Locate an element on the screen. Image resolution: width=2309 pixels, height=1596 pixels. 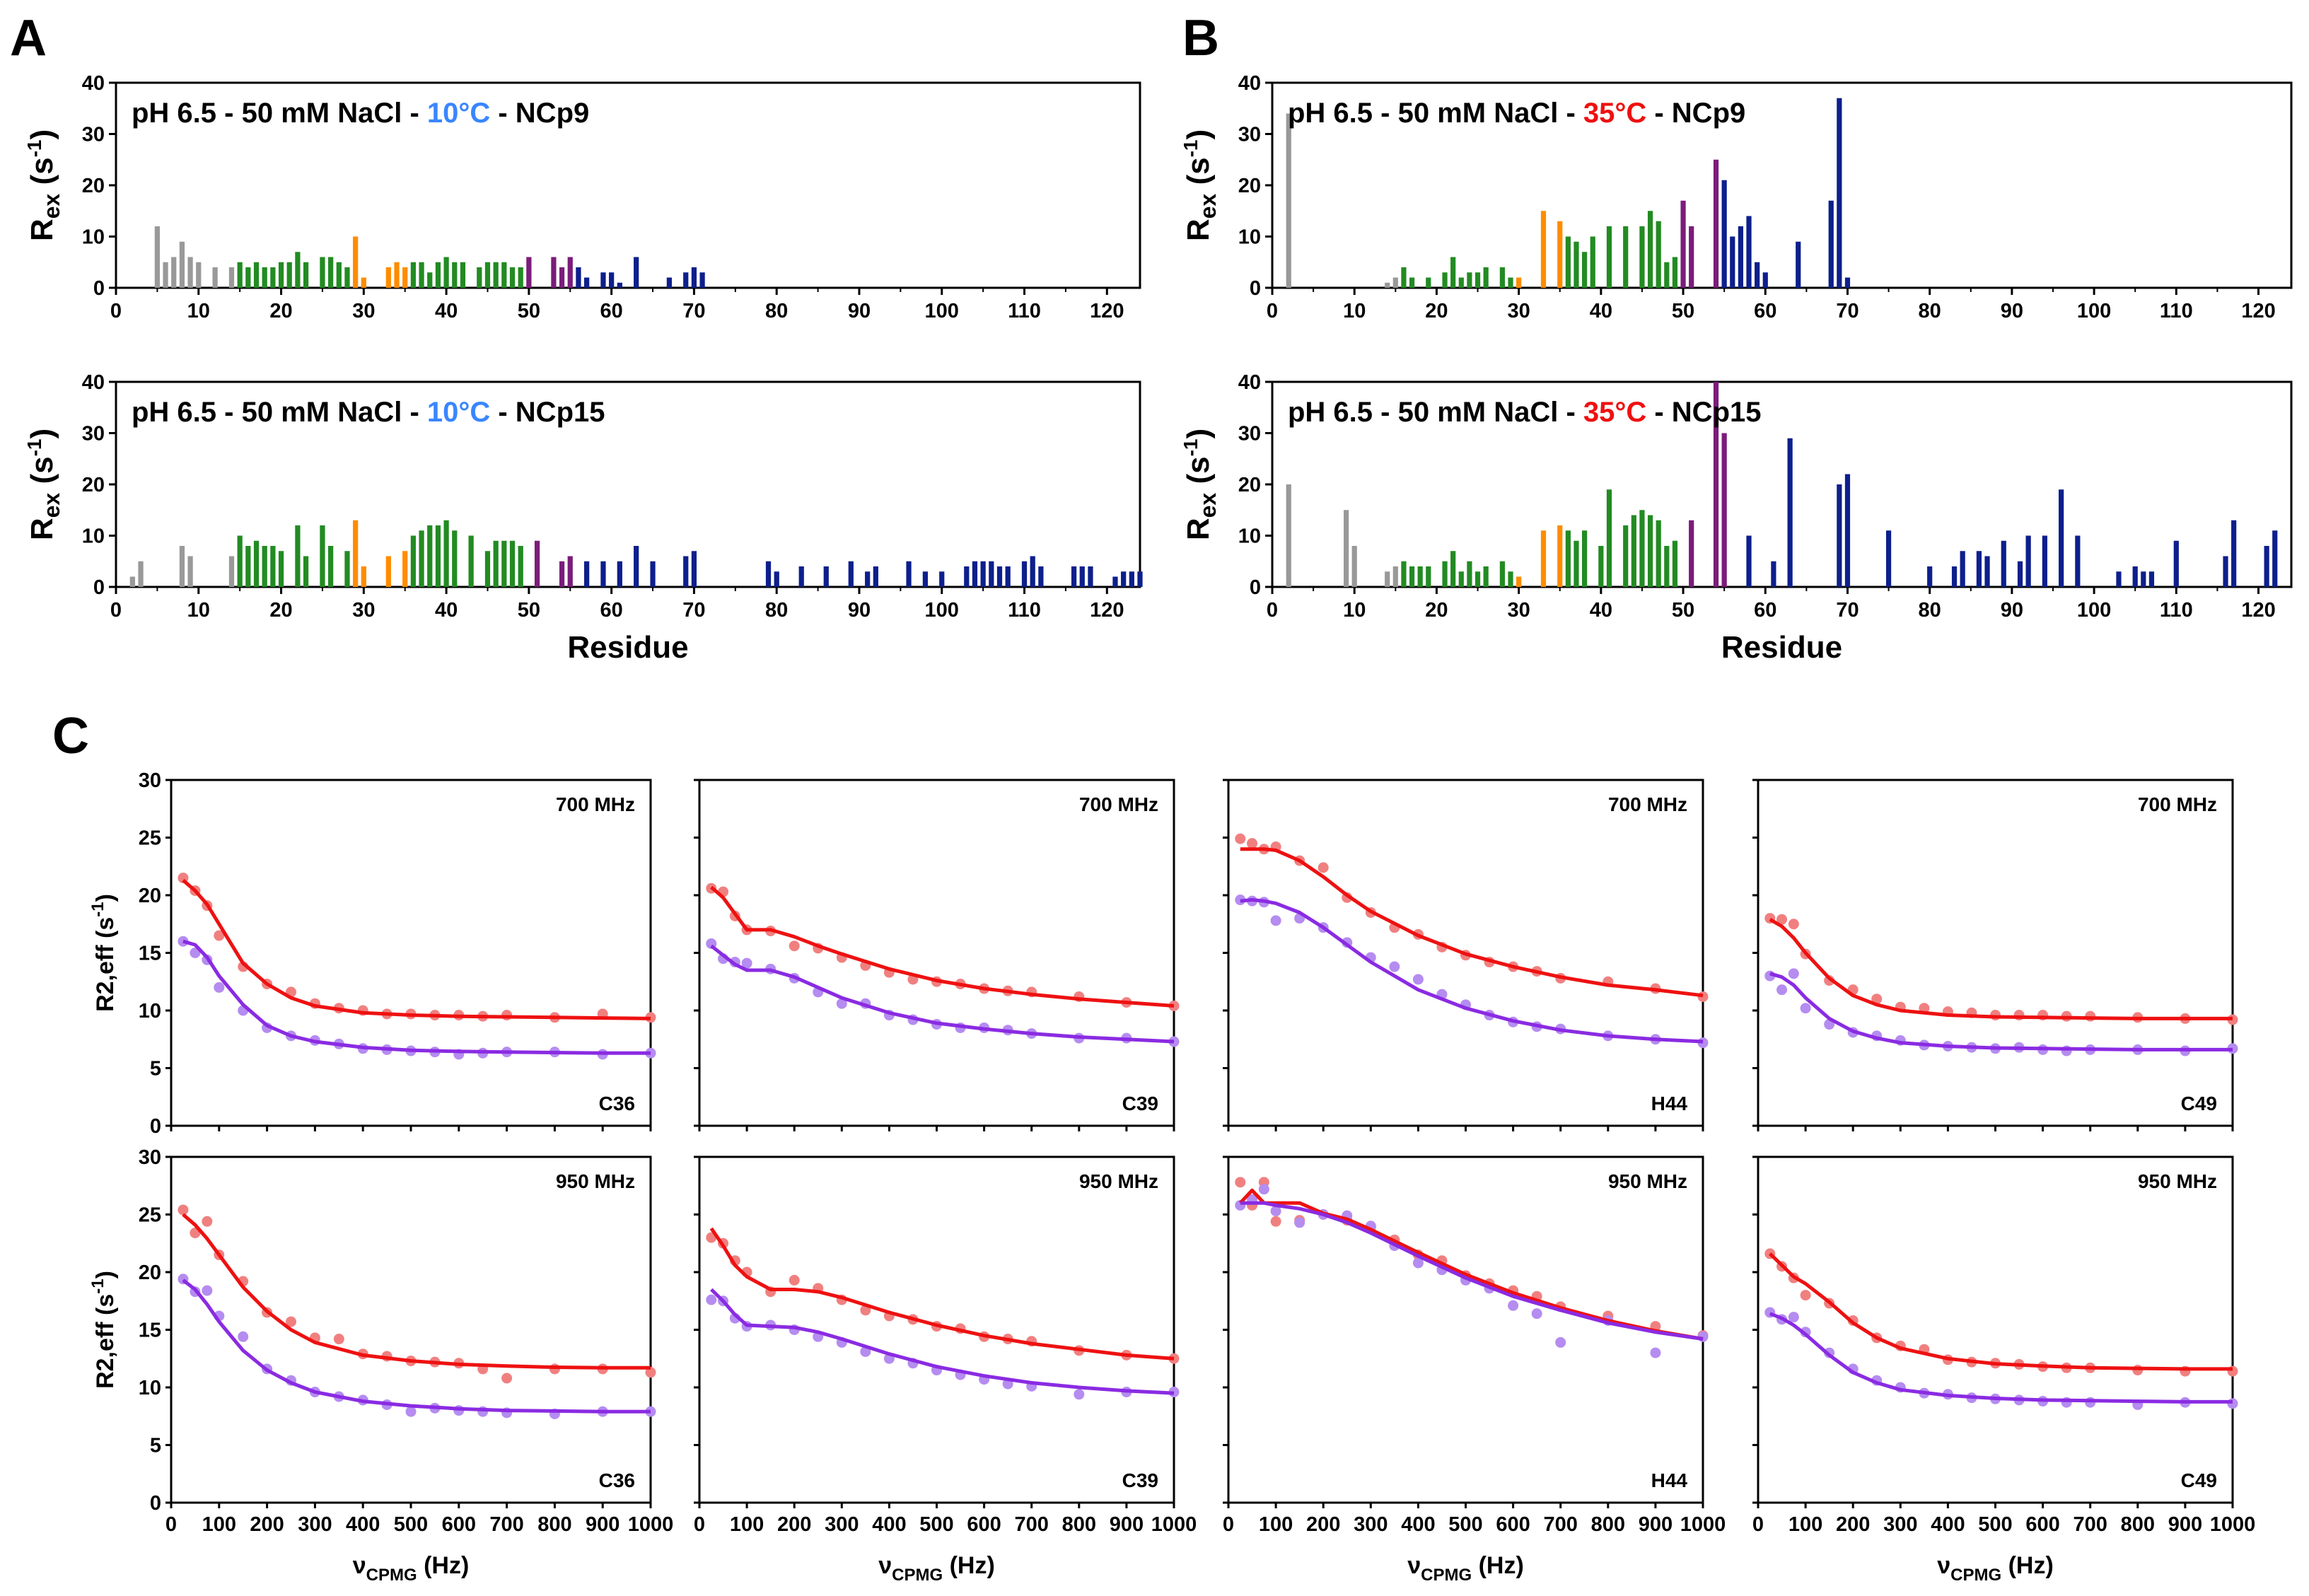
residue-label: C39 is located at coordinates (1140, 1480).